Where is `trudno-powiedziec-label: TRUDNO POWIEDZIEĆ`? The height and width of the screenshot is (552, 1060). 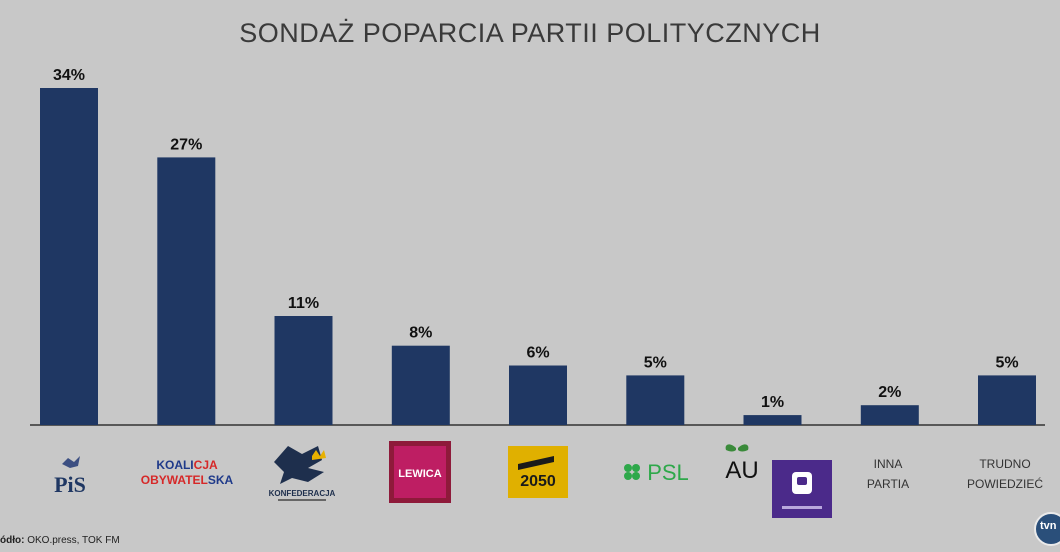 trudno-powiedziec-label: TRUDNO POWIEDZIEĆ is located at coordinates (1004, 474).